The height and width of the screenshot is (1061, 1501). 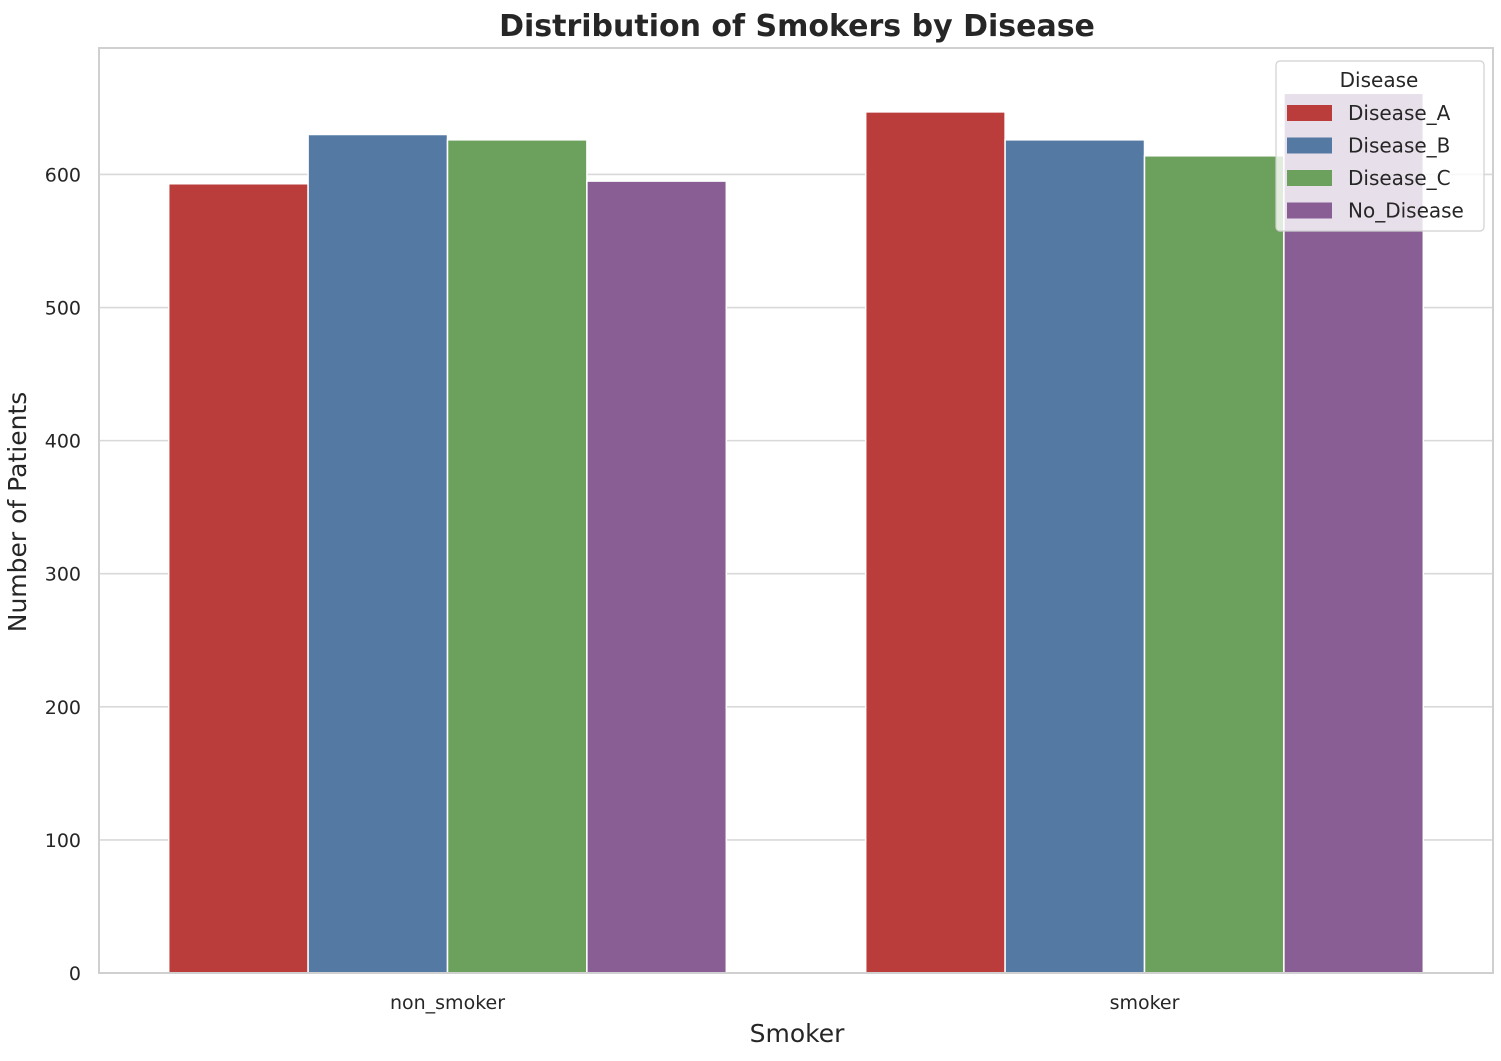 I want to click on y-axis-ticks: 0 100 200 300 400 500 600, so click(x=63, y=574).